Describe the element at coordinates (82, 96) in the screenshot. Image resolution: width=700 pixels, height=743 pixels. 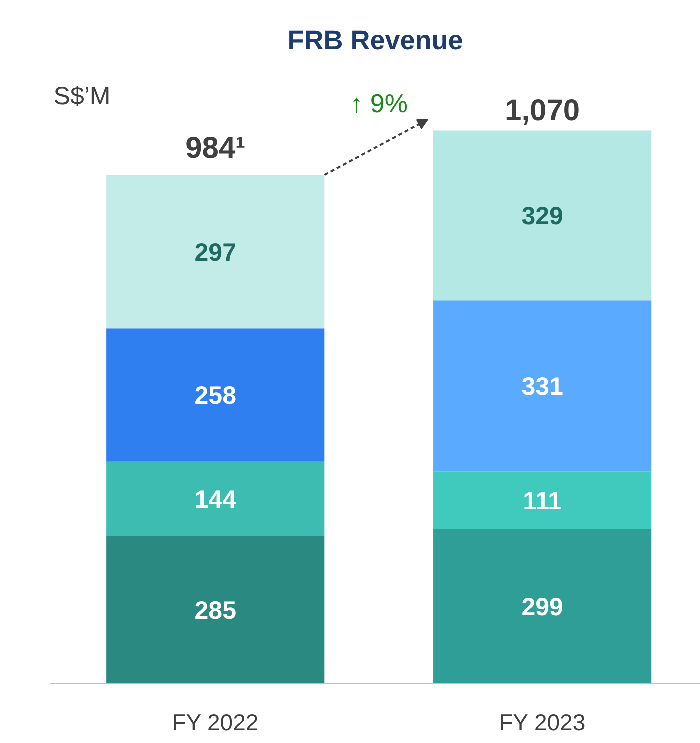
I see `y-axis-title: S$’M` at that location.